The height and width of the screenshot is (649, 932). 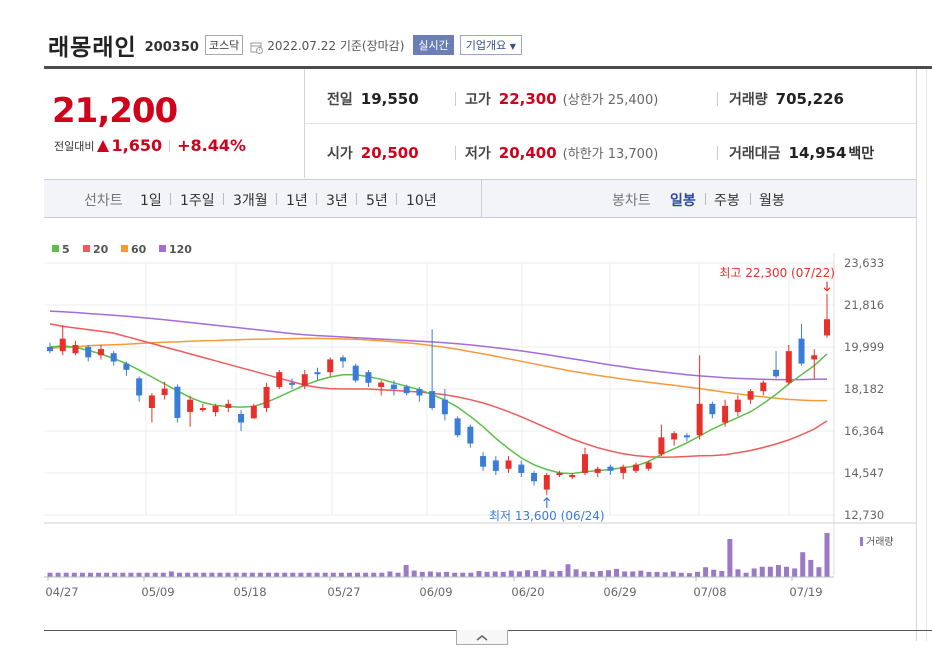 What do you see at coordinates (421, 201) in the screenshot?
I see `tab-10y: 10년` at bounding box center [421, 201].